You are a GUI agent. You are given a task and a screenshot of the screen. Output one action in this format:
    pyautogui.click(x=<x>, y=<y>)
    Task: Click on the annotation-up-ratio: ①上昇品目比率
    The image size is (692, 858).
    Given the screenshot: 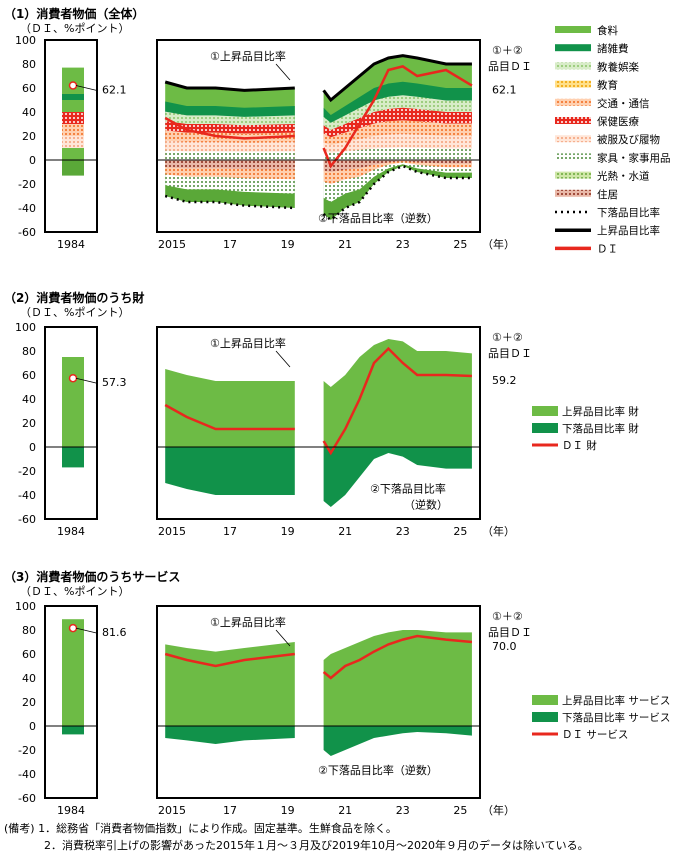 What is the action you would take?
    pyautogui.click(x=248, y=343)
    